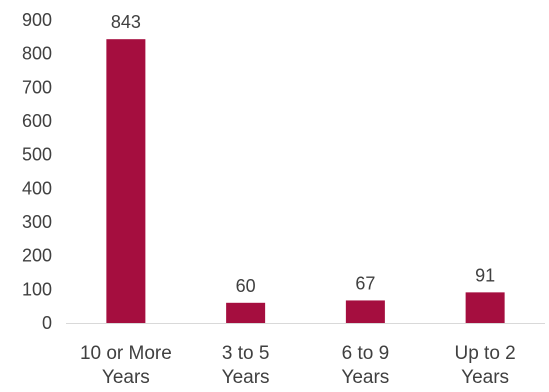  What do you see at coordinates (484, 353) in the screenshot?
I see `x-tick-label-line: Up to 2` at bounding box center [484, 353].